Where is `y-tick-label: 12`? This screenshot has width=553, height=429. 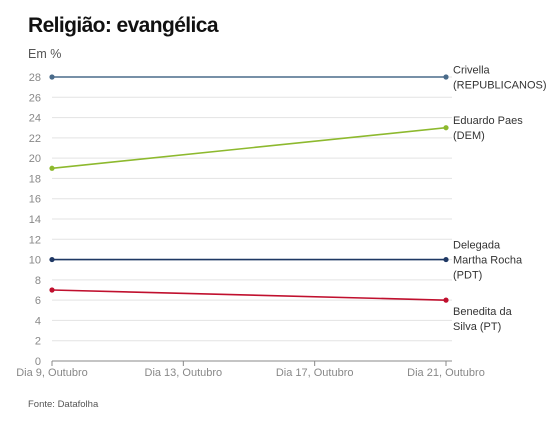
y-tick-label: 12 is located at coordinates (35, 240).